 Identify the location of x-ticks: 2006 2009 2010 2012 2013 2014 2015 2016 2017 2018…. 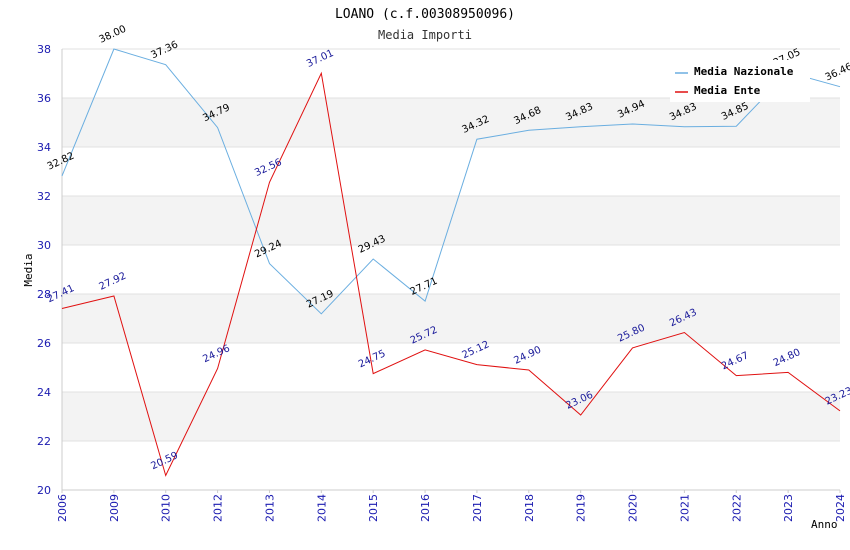
(451, 506).